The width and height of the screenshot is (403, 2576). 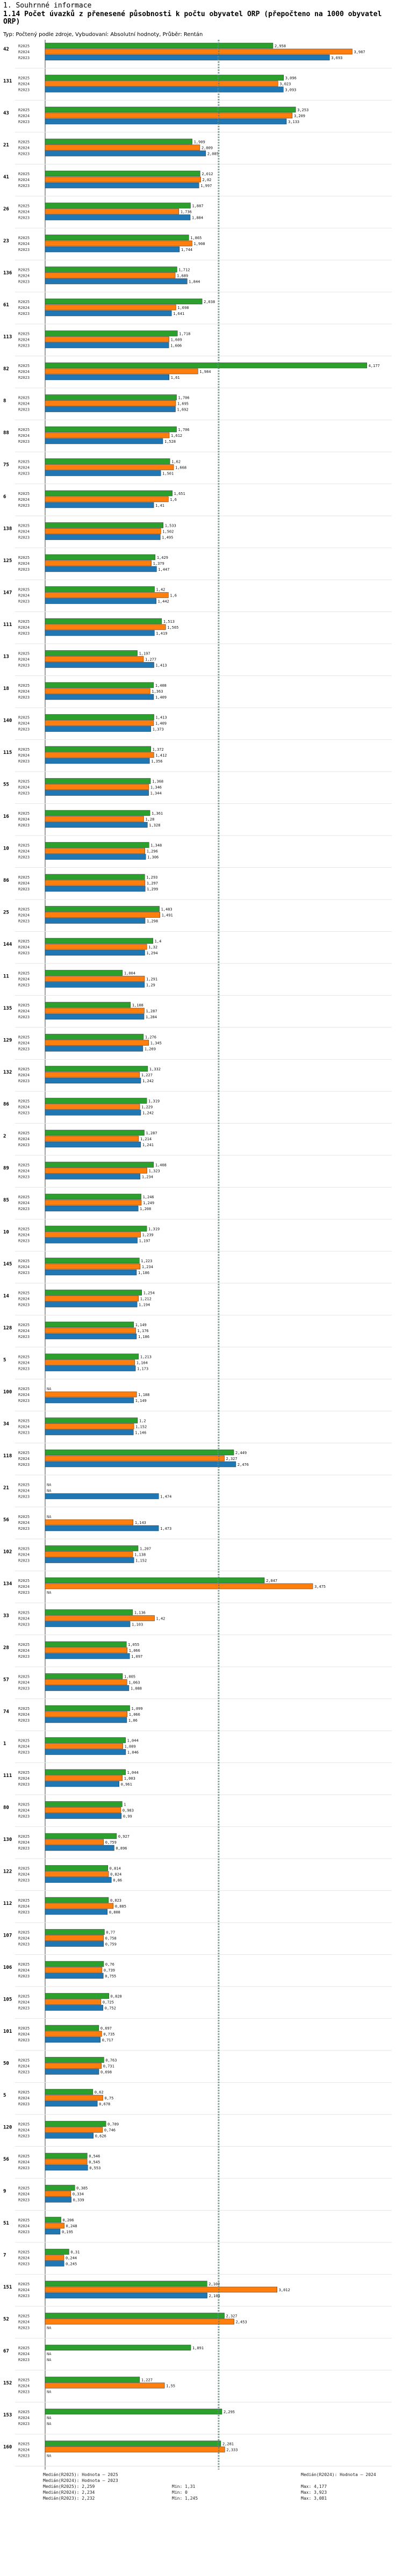 What do you see at coordinates (7, 1903) in the screenshot?
I see `group-label: 112` at bounding box center [7, 1903].